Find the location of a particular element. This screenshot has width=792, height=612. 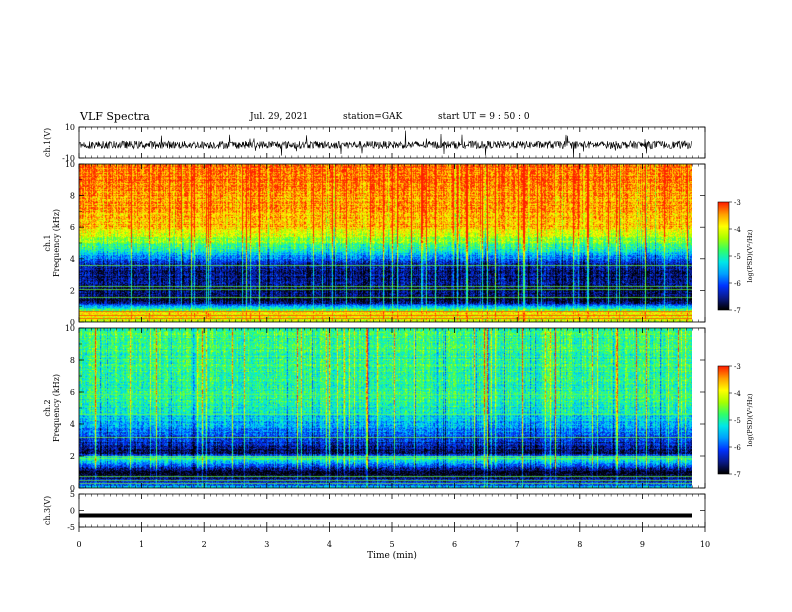

x-tick-label: 9 is located at coordinates (642, 544).